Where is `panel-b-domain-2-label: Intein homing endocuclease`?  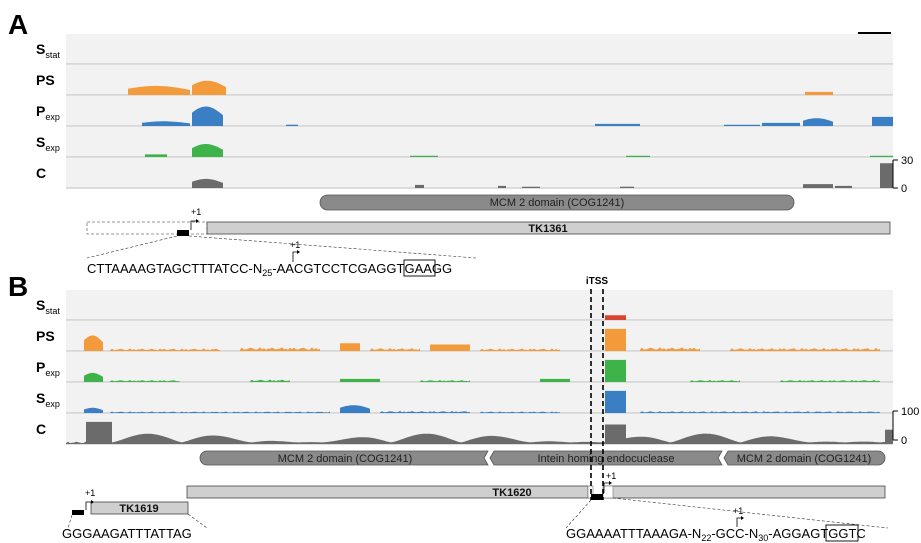 panel-b-domain-2-label: Intein homing endocuclease is located at coordinates (606, 459).